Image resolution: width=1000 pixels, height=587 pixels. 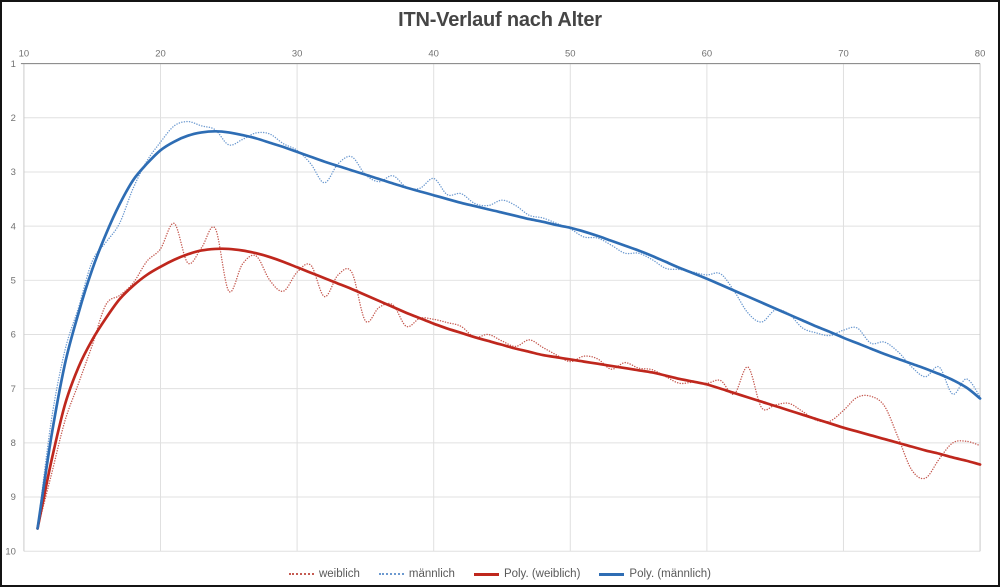 I want to click on legend-label-poly-weiblich: Poly. (weiblich), so click(x=542, y=574).